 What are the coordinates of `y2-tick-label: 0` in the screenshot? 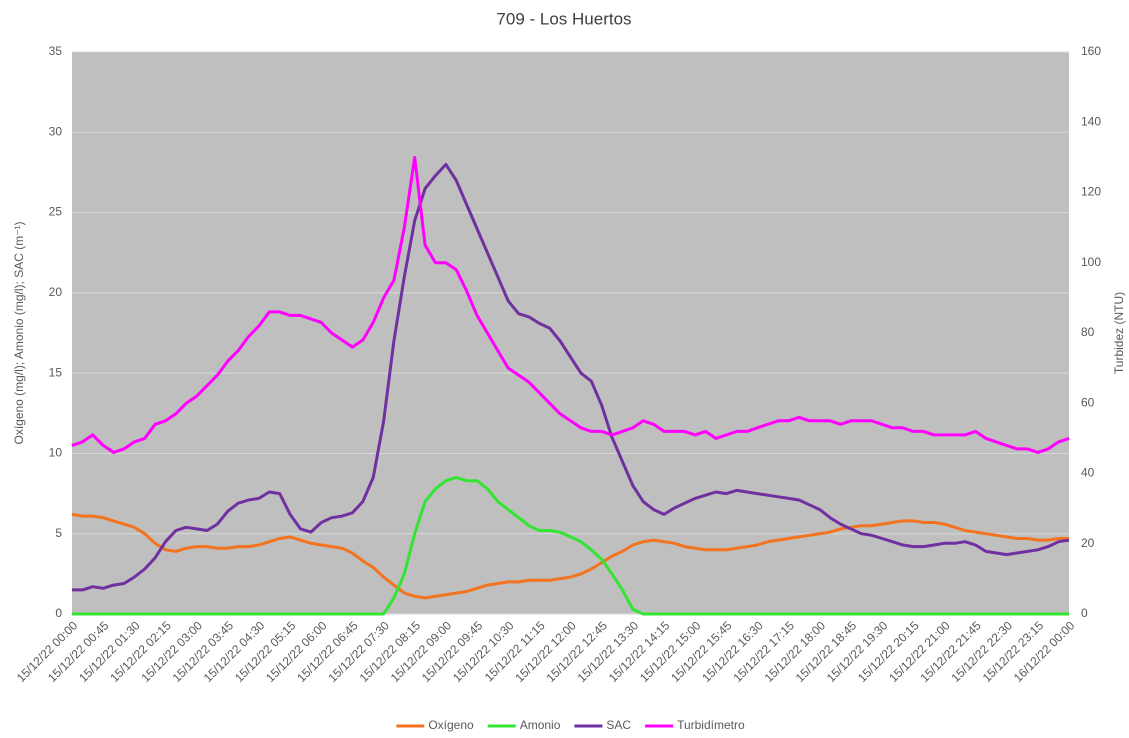 It's located at (1084, 613).